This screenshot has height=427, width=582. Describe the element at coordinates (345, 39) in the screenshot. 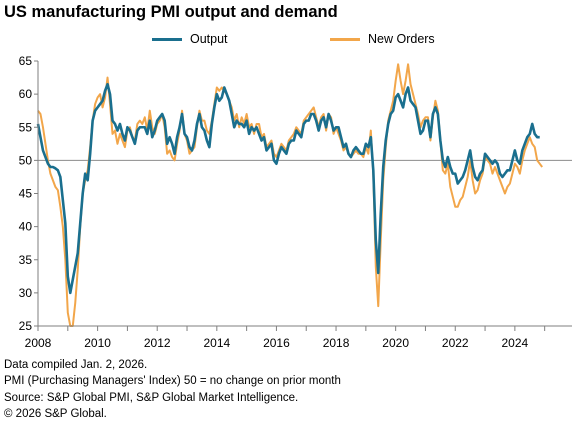

I see `legend-swatch-new-orders` at that location.